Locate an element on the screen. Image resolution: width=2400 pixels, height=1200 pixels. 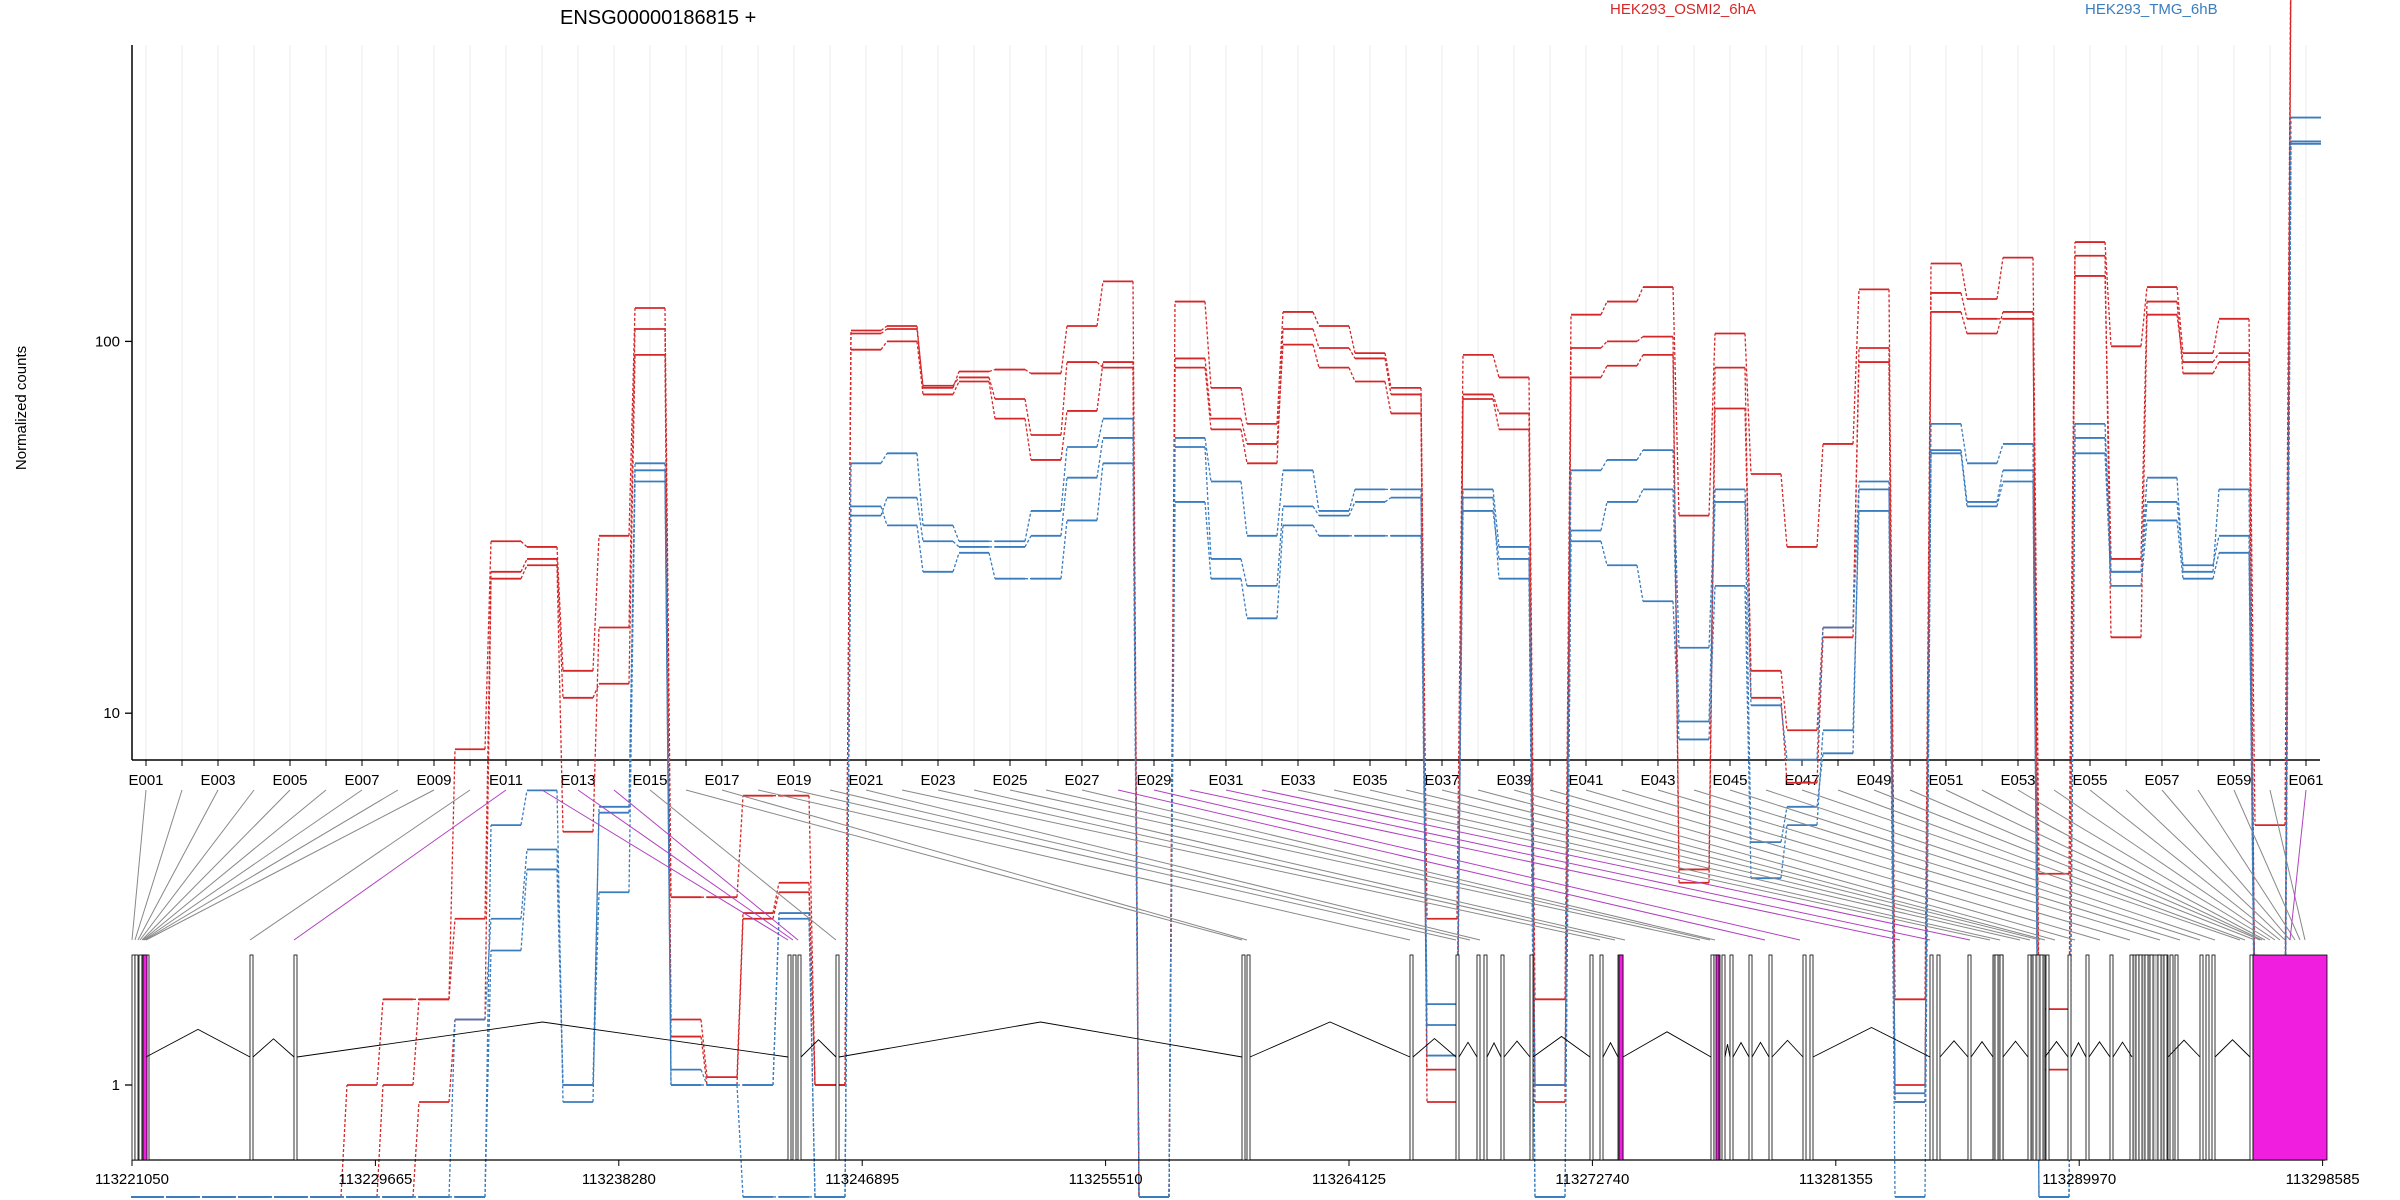
x-tick-label: E019 is located at coordinates (793, 780).